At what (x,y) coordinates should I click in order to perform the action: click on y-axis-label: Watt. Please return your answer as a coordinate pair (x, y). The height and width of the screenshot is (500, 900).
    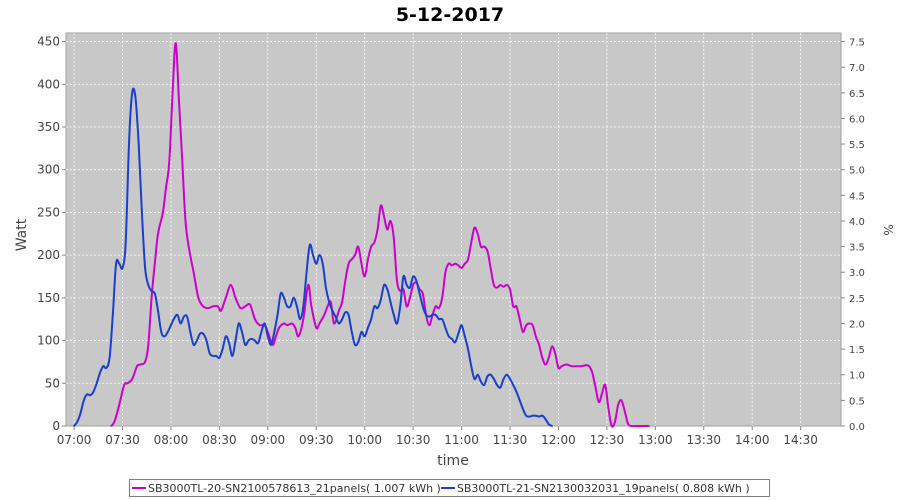
    Looking at the image, I should click on (22, 234).